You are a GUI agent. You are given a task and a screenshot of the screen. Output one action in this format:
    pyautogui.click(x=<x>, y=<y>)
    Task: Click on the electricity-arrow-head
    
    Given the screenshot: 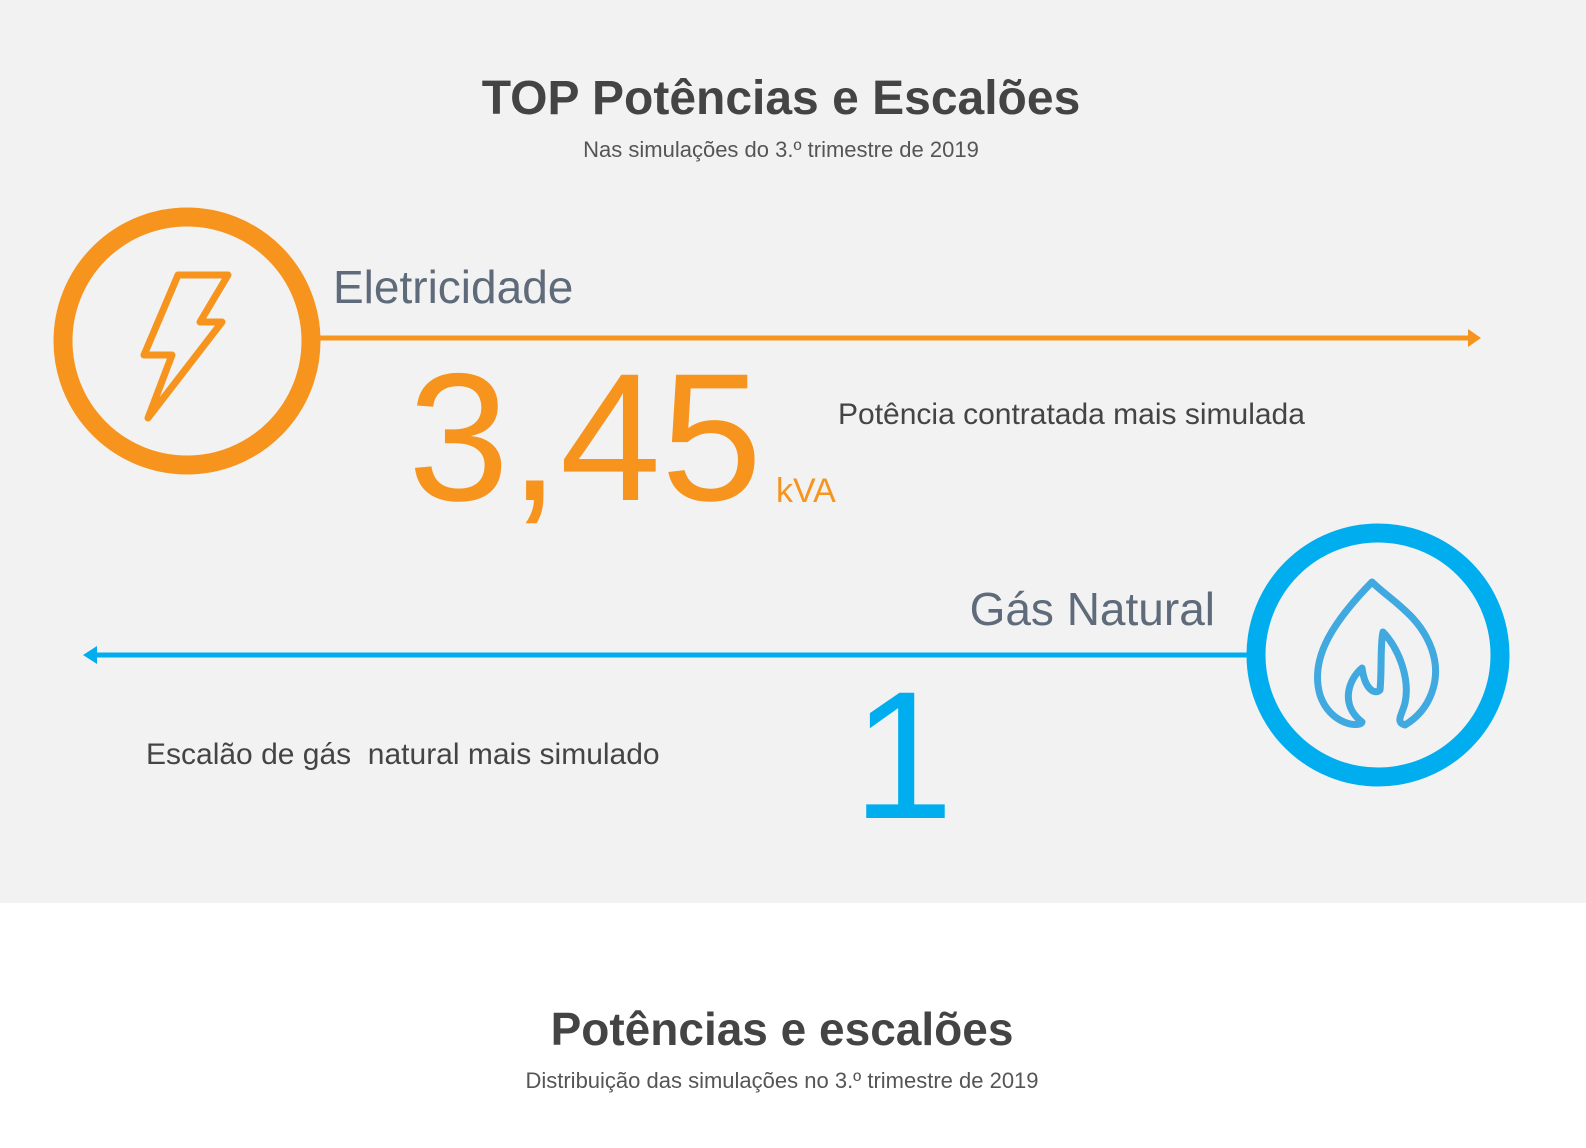 What is the action you would take?
    pyautogui.click(x=1474, y=338)
    